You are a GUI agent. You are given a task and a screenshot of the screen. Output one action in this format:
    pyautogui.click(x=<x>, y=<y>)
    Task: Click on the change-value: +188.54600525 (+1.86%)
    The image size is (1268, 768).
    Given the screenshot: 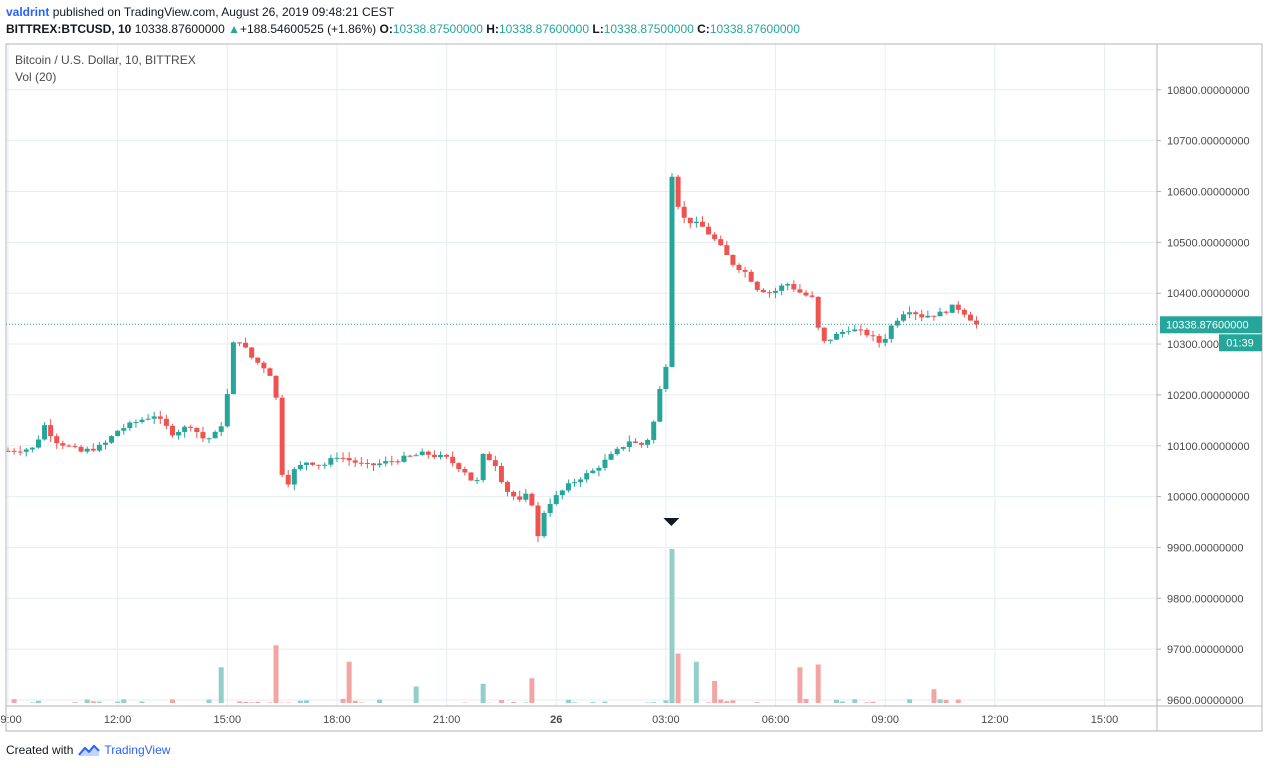 What is the action you would take?
    pyautogui.click(x=308, y=29)
    